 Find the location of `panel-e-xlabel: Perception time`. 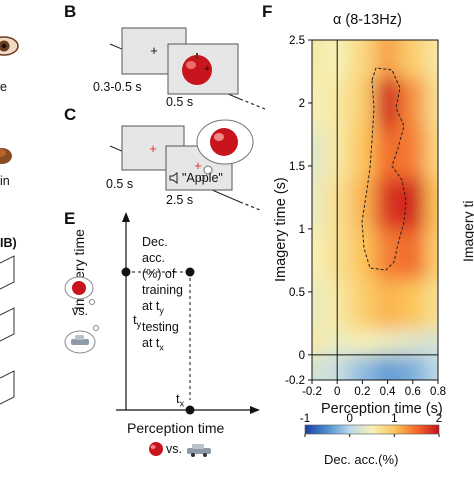

panel-e-xlabel: Perception time is located at coordinates (176, 428).